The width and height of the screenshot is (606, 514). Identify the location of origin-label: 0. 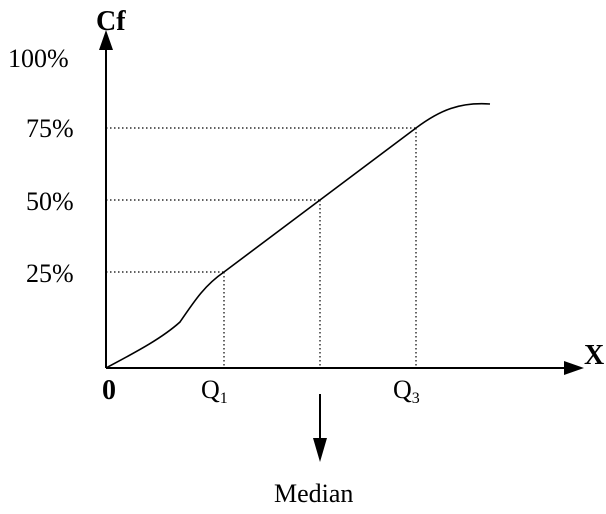
(109, 390).